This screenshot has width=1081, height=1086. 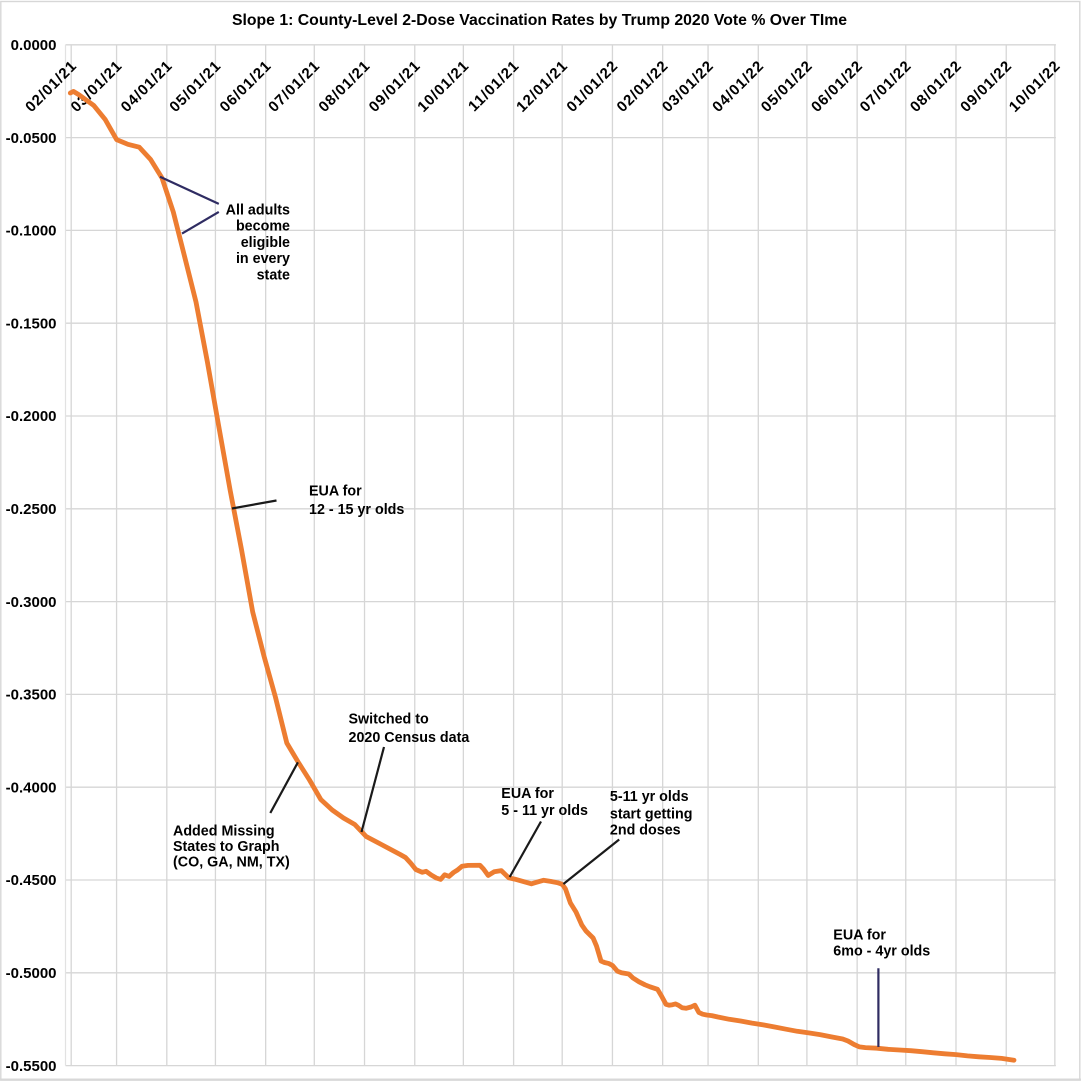 What do you see at coordinates (31, 416) in the screenshot?
I see `svg-text: -0.2000` at bounding box center [31, 416].